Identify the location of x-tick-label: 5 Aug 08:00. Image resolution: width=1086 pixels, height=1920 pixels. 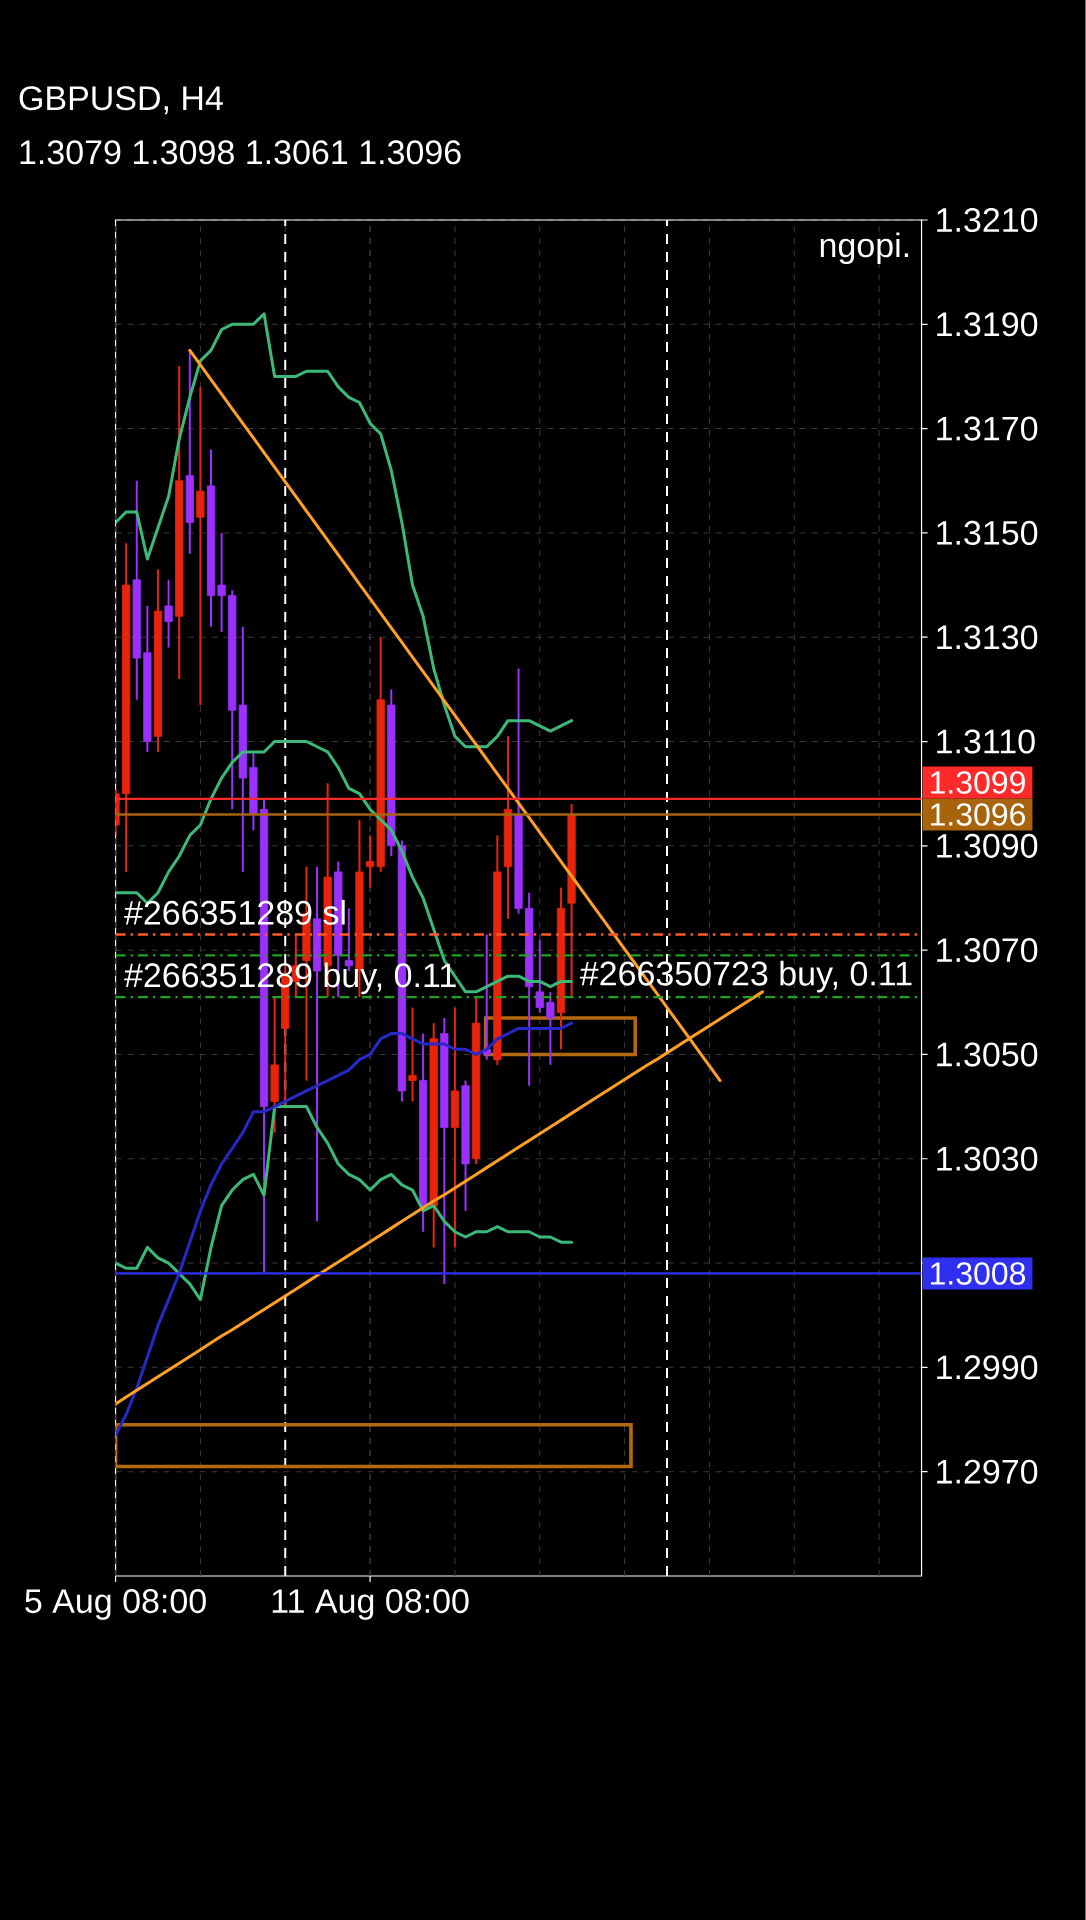
(116, 1604).